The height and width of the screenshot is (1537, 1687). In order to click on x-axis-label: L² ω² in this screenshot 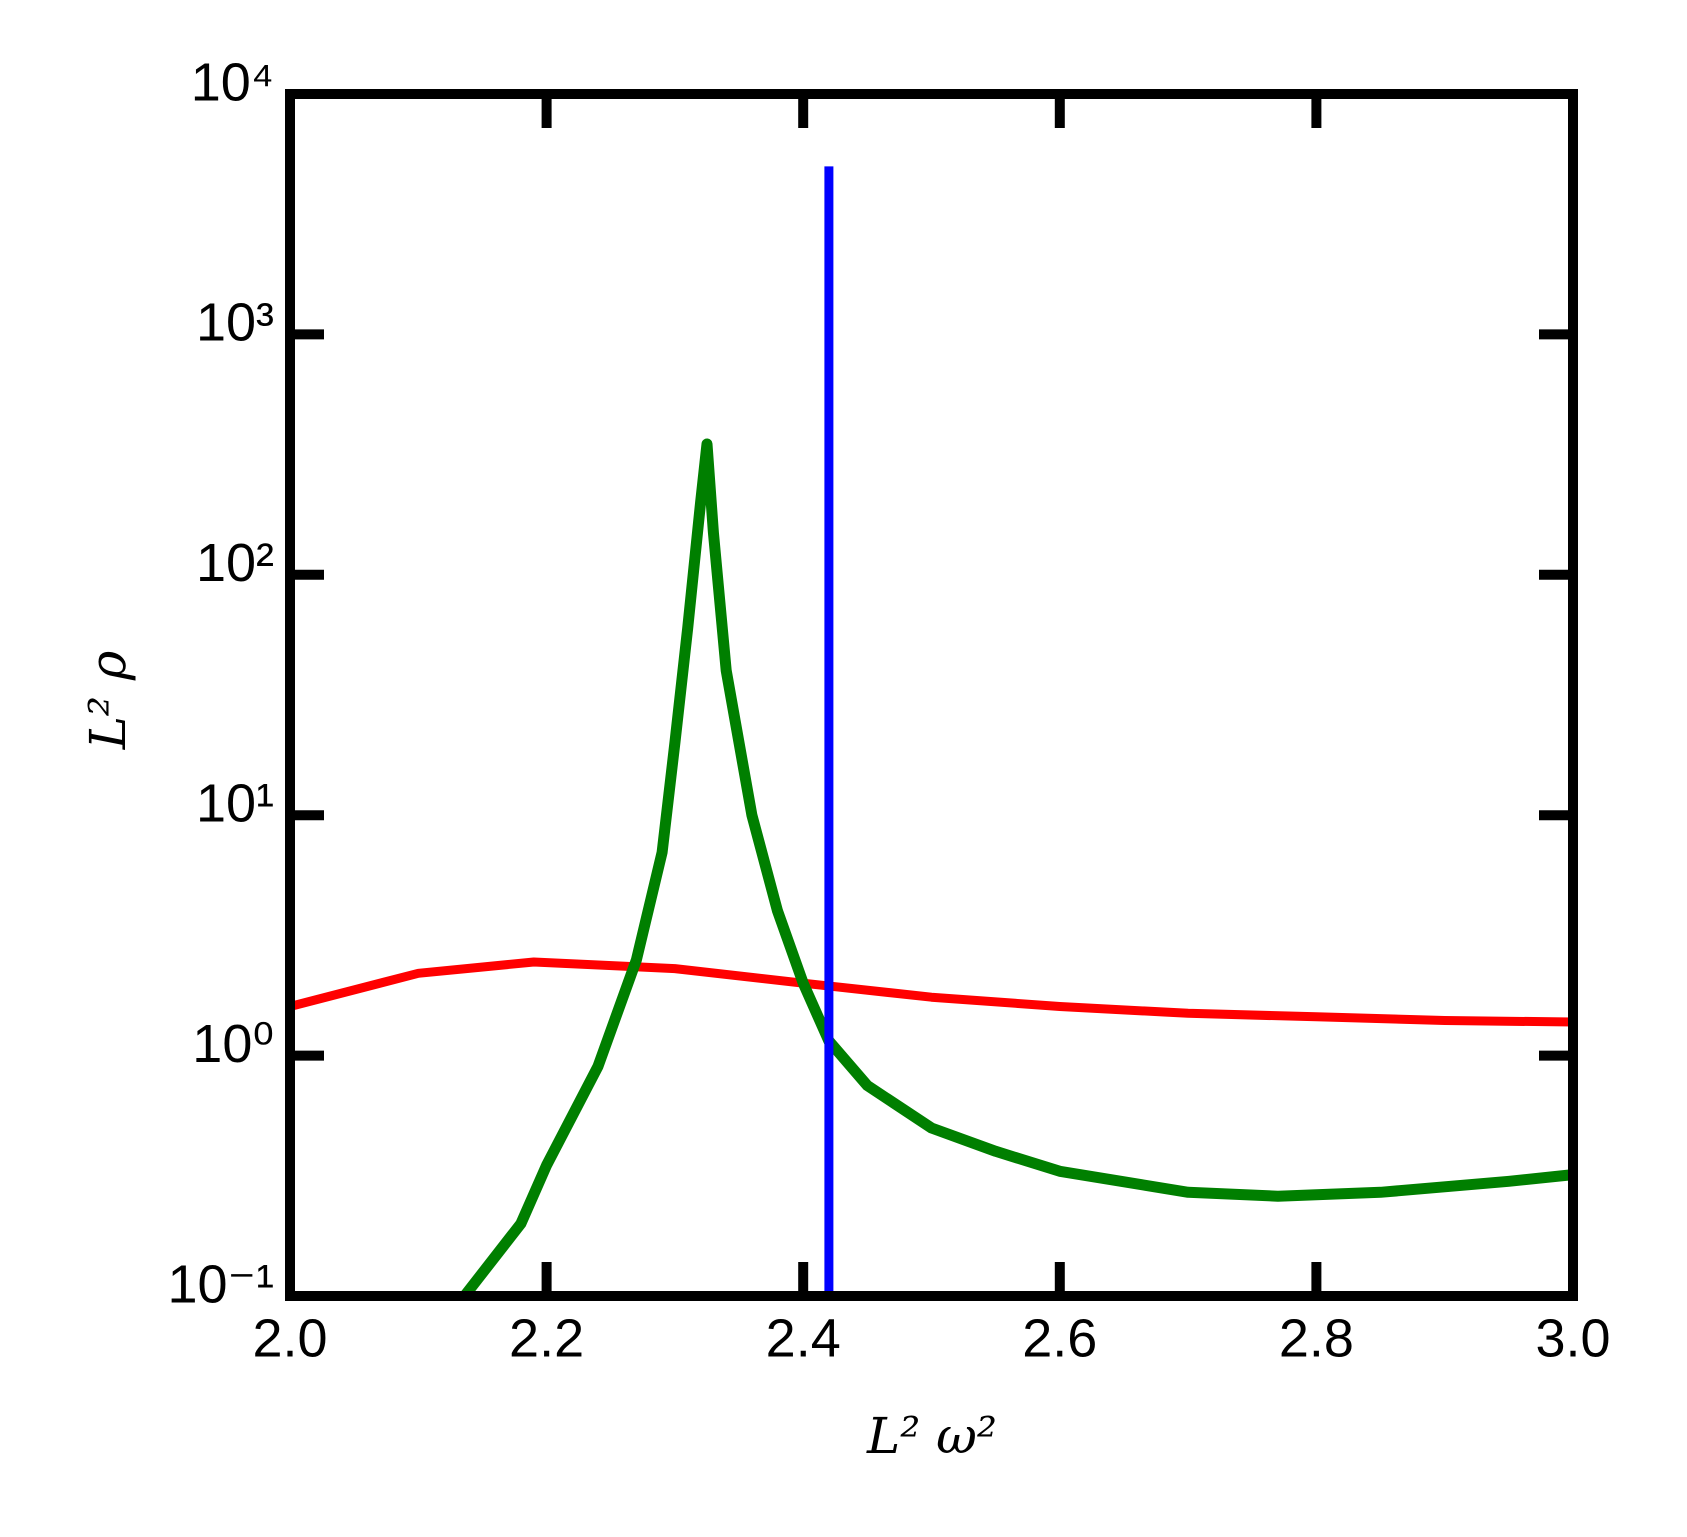, I will do `click(931, 1436)`.